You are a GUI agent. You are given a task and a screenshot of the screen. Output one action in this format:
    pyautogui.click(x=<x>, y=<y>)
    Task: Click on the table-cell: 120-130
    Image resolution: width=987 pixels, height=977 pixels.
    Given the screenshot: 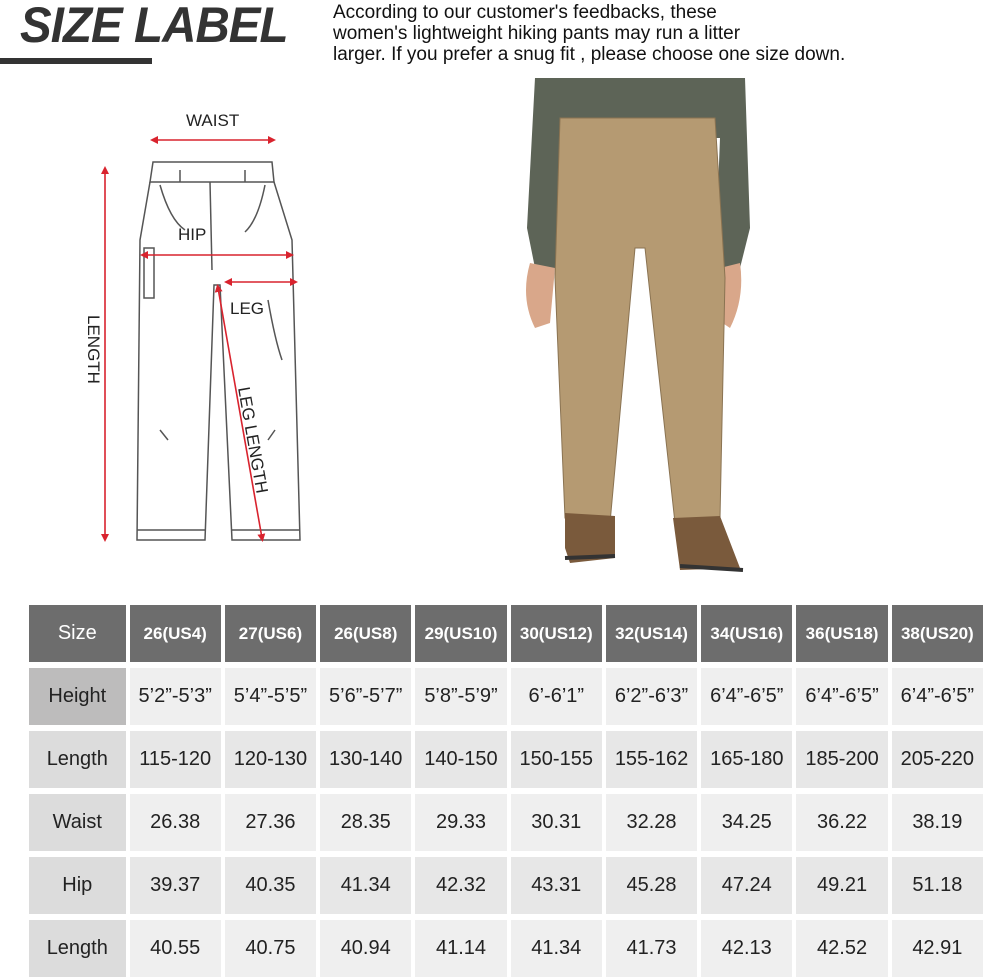 What is the action you would take?
    pyautogui.click(x=270, y=759)
    